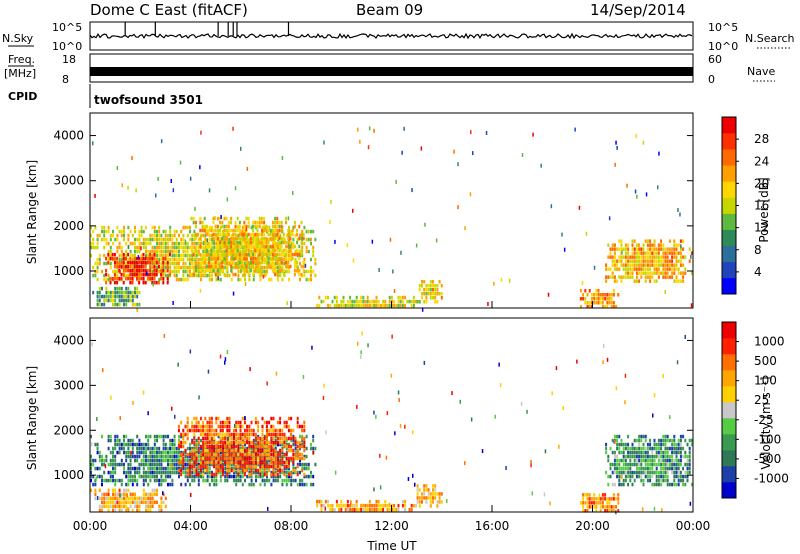 The image size is (800, 554). Describe the element at coordinates (291, 526) in the screenshot. I see `x-tick-label: 08:00` at that location.